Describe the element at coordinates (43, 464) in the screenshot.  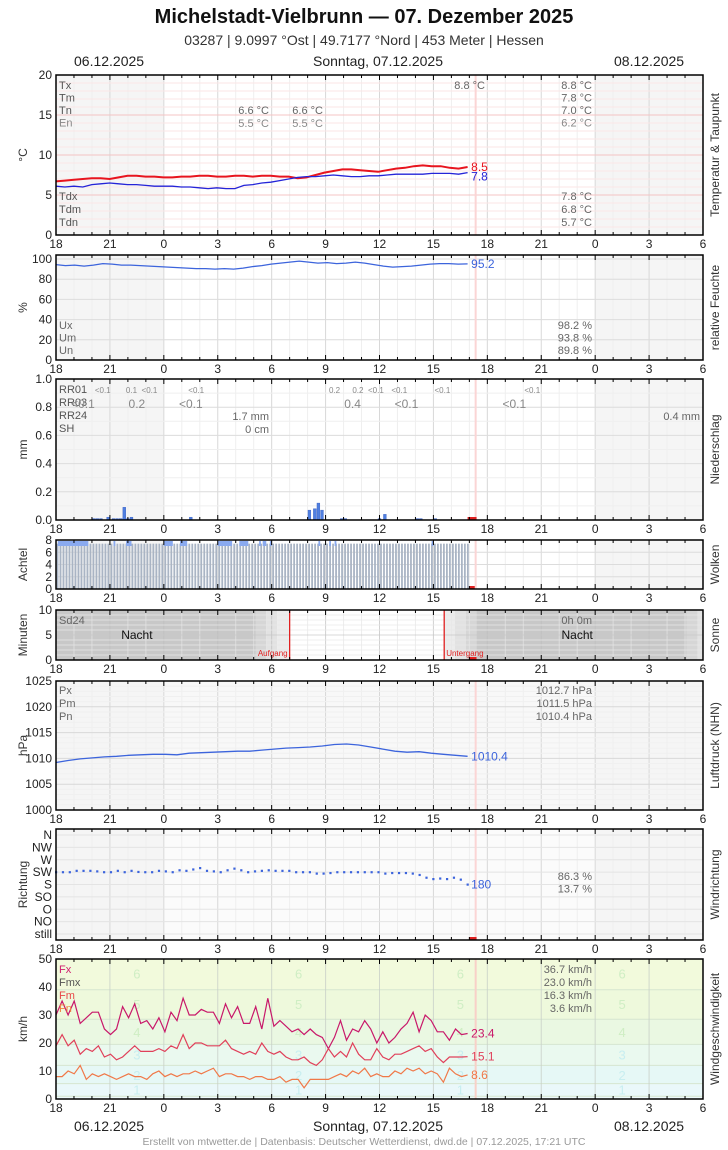
I see `y-tick-label: 0.4` at that location.